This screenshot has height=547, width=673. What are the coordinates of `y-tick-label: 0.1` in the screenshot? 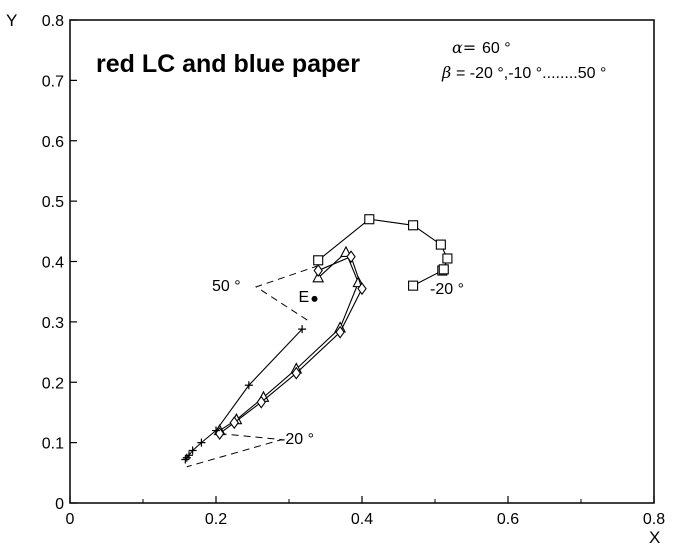 It's located at (53, 444).